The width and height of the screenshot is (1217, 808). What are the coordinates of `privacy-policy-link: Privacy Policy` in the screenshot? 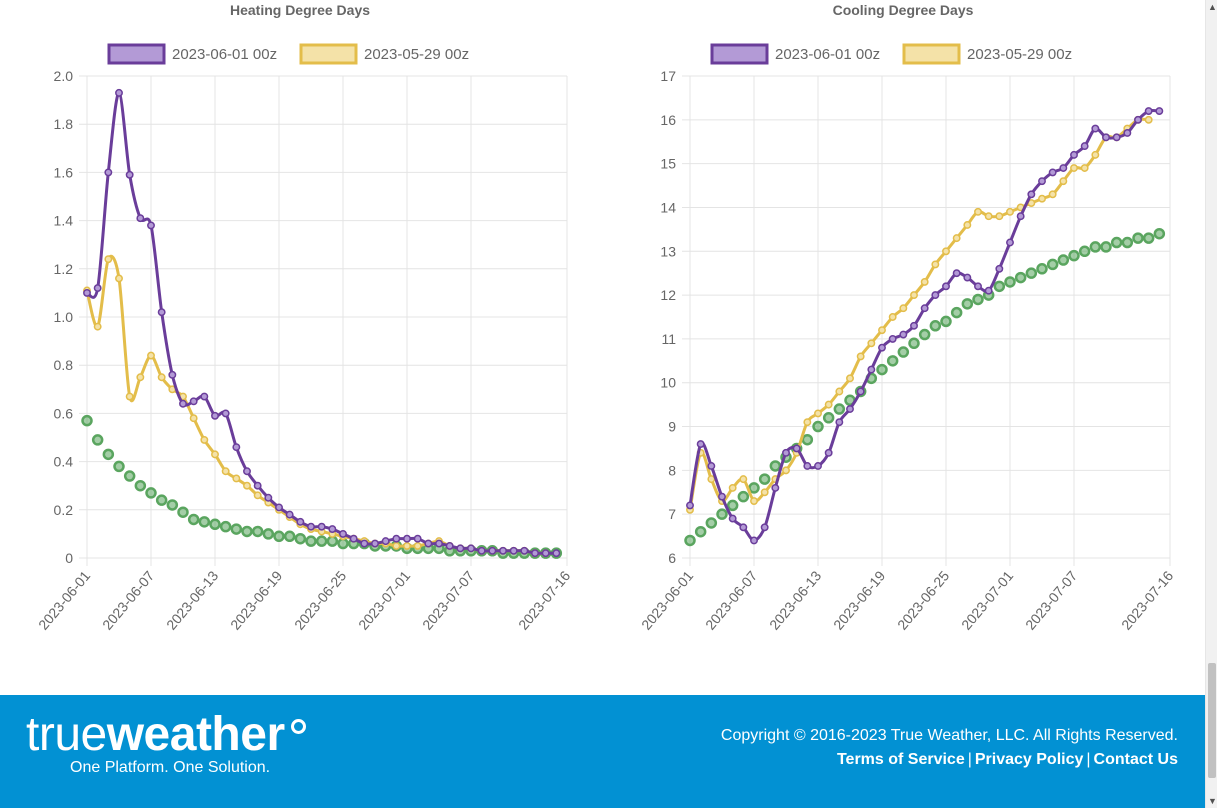 It's located at (1029, 759).